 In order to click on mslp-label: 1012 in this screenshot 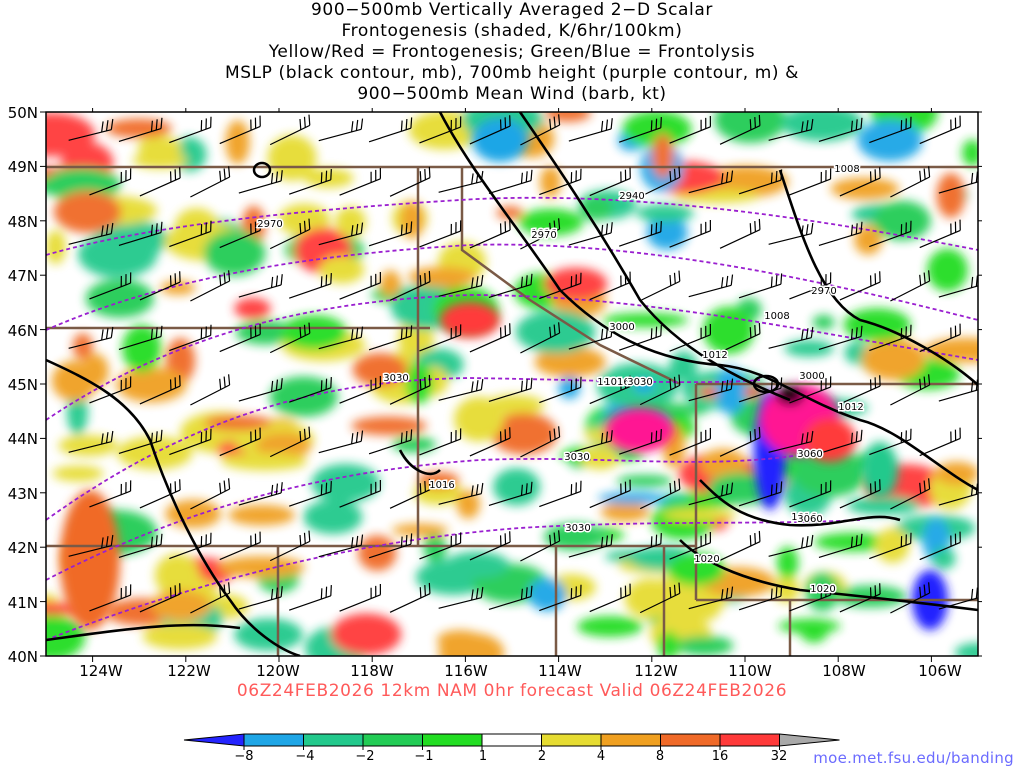, I will do `click(714, 355)`.